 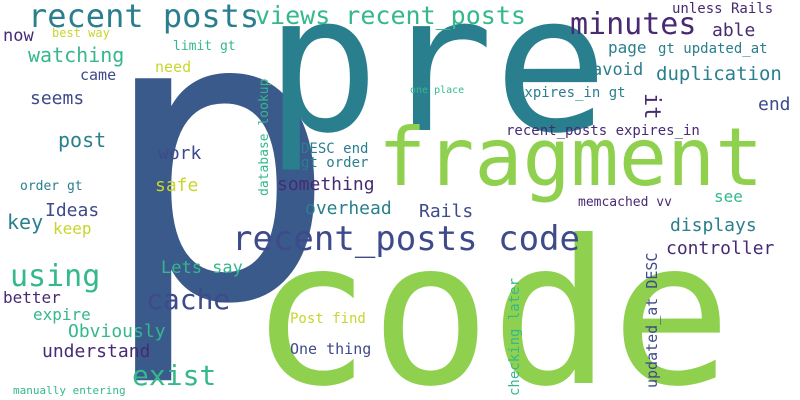 I want to click on word-expires-in-gt: expires_in gt, so click(x=571, y=93).